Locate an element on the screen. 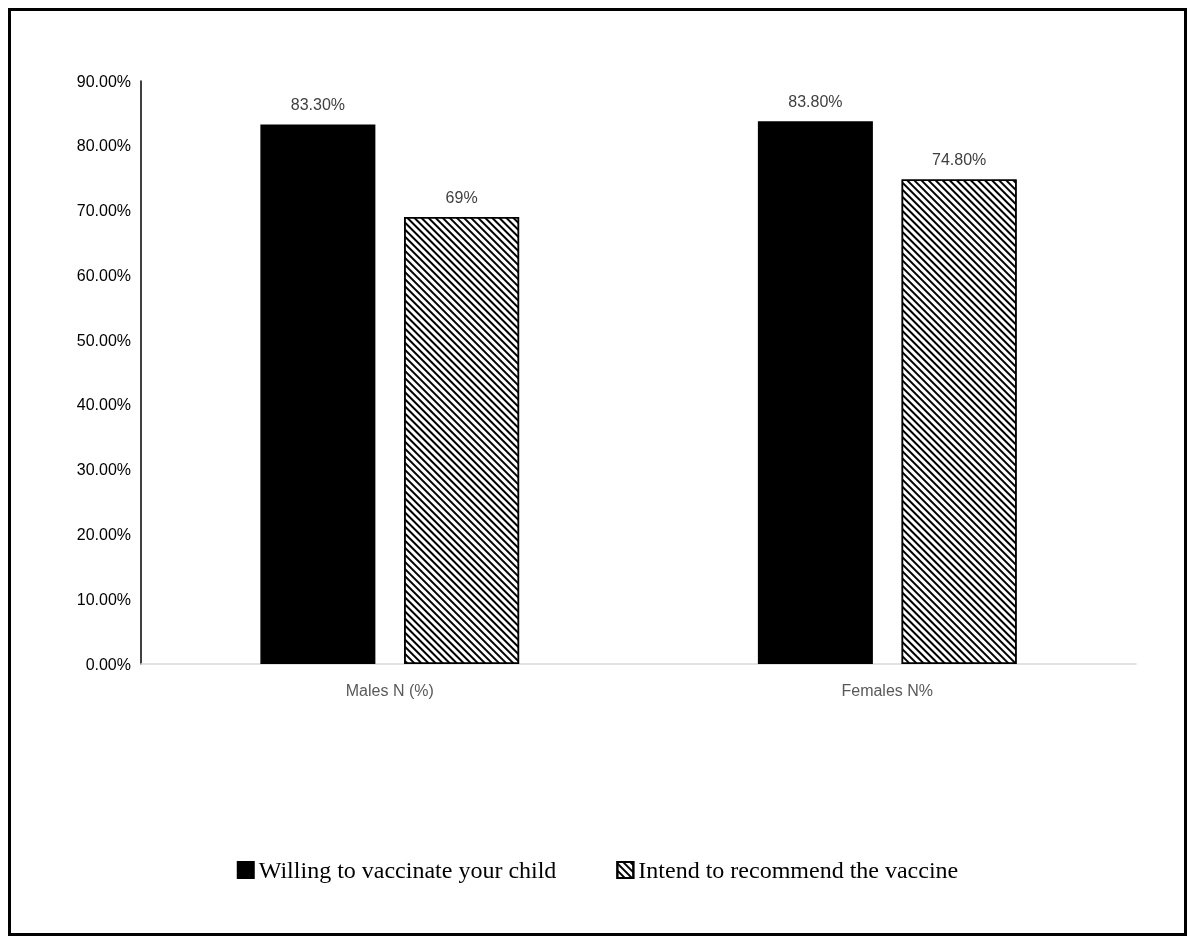 The width and height of the screenshot is (1195, 944). y-tick-label: 30.00% is located at coordinates (103, 470).